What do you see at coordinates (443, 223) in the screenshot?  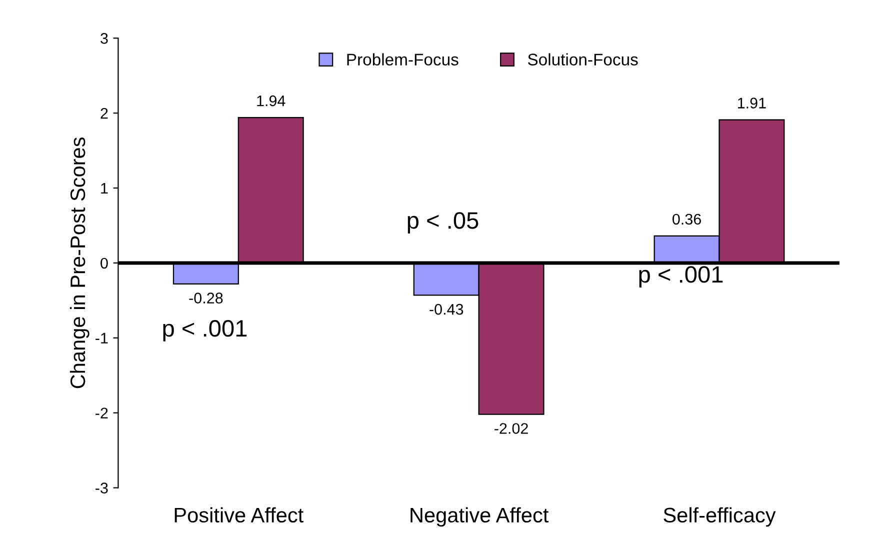 I see `annotation: p < .05` at bounding box center [443, 223].